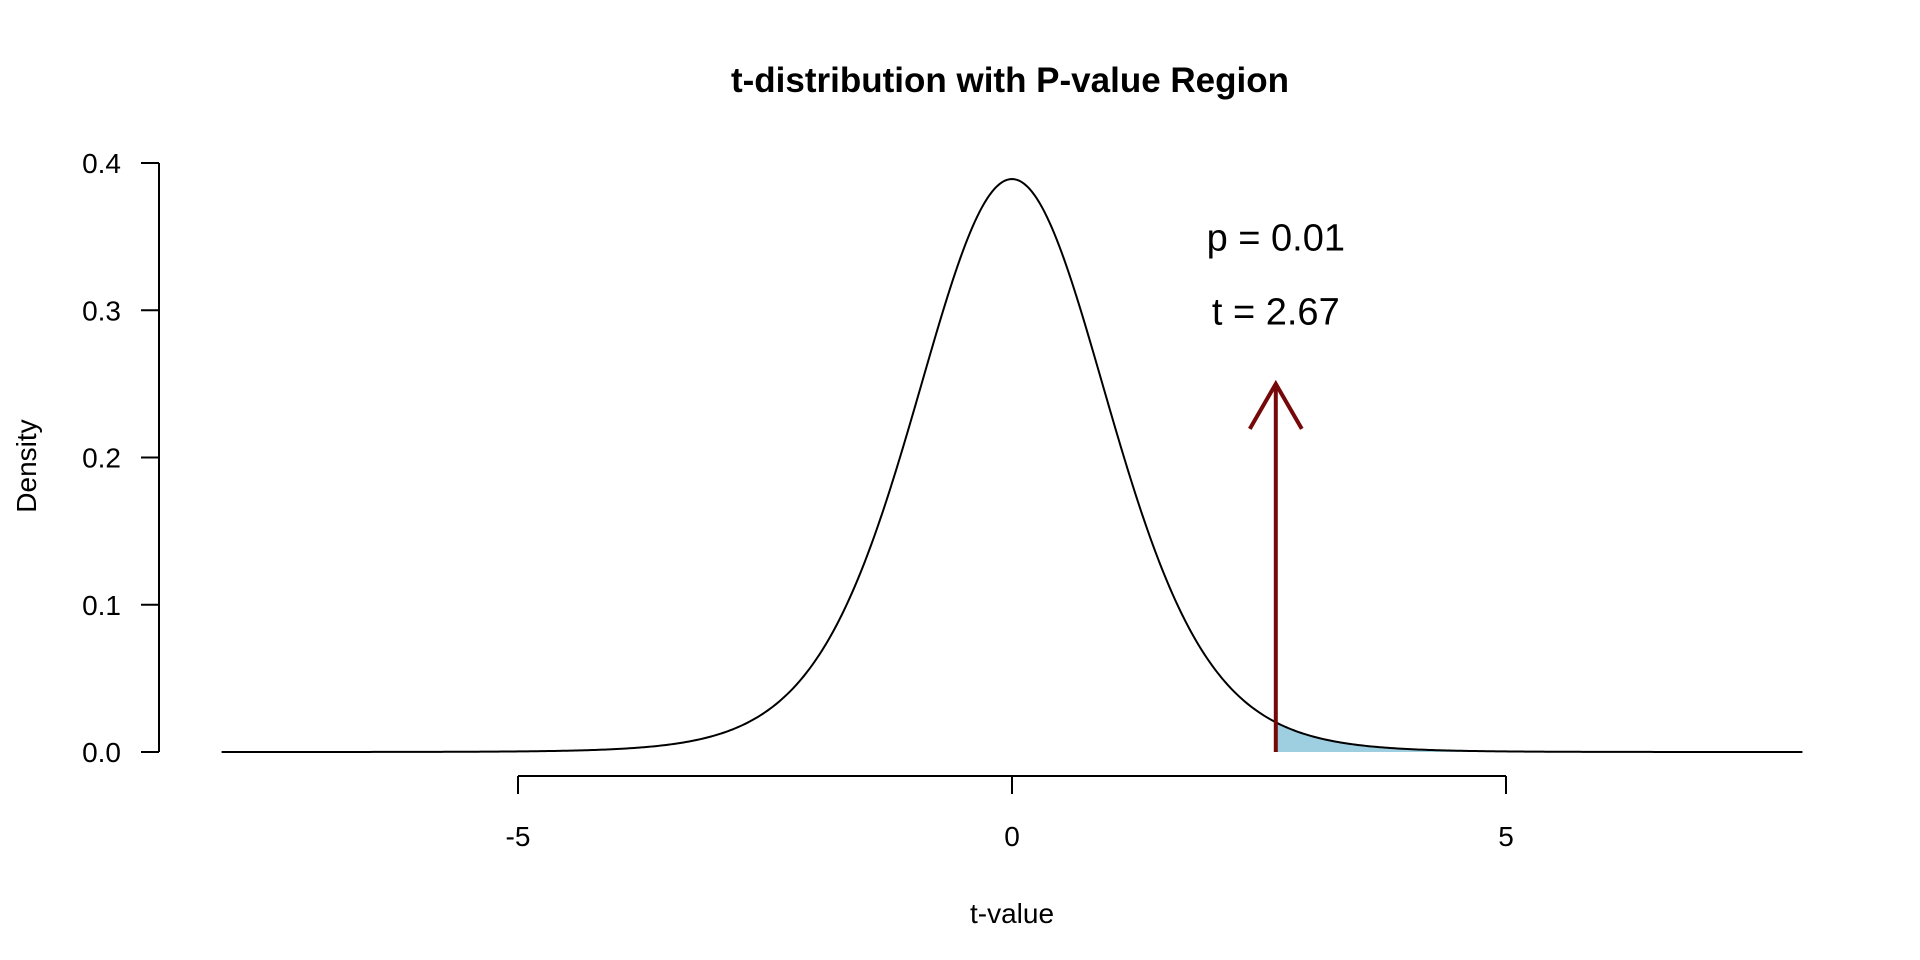 Image resolution: width=1920 pixels, height=960 pixels. What do you see at coordinates (1010, 80) in the screenshot?
I see `chart-title: t-distribution with P-value Region` at bounding box center [1010, 80].